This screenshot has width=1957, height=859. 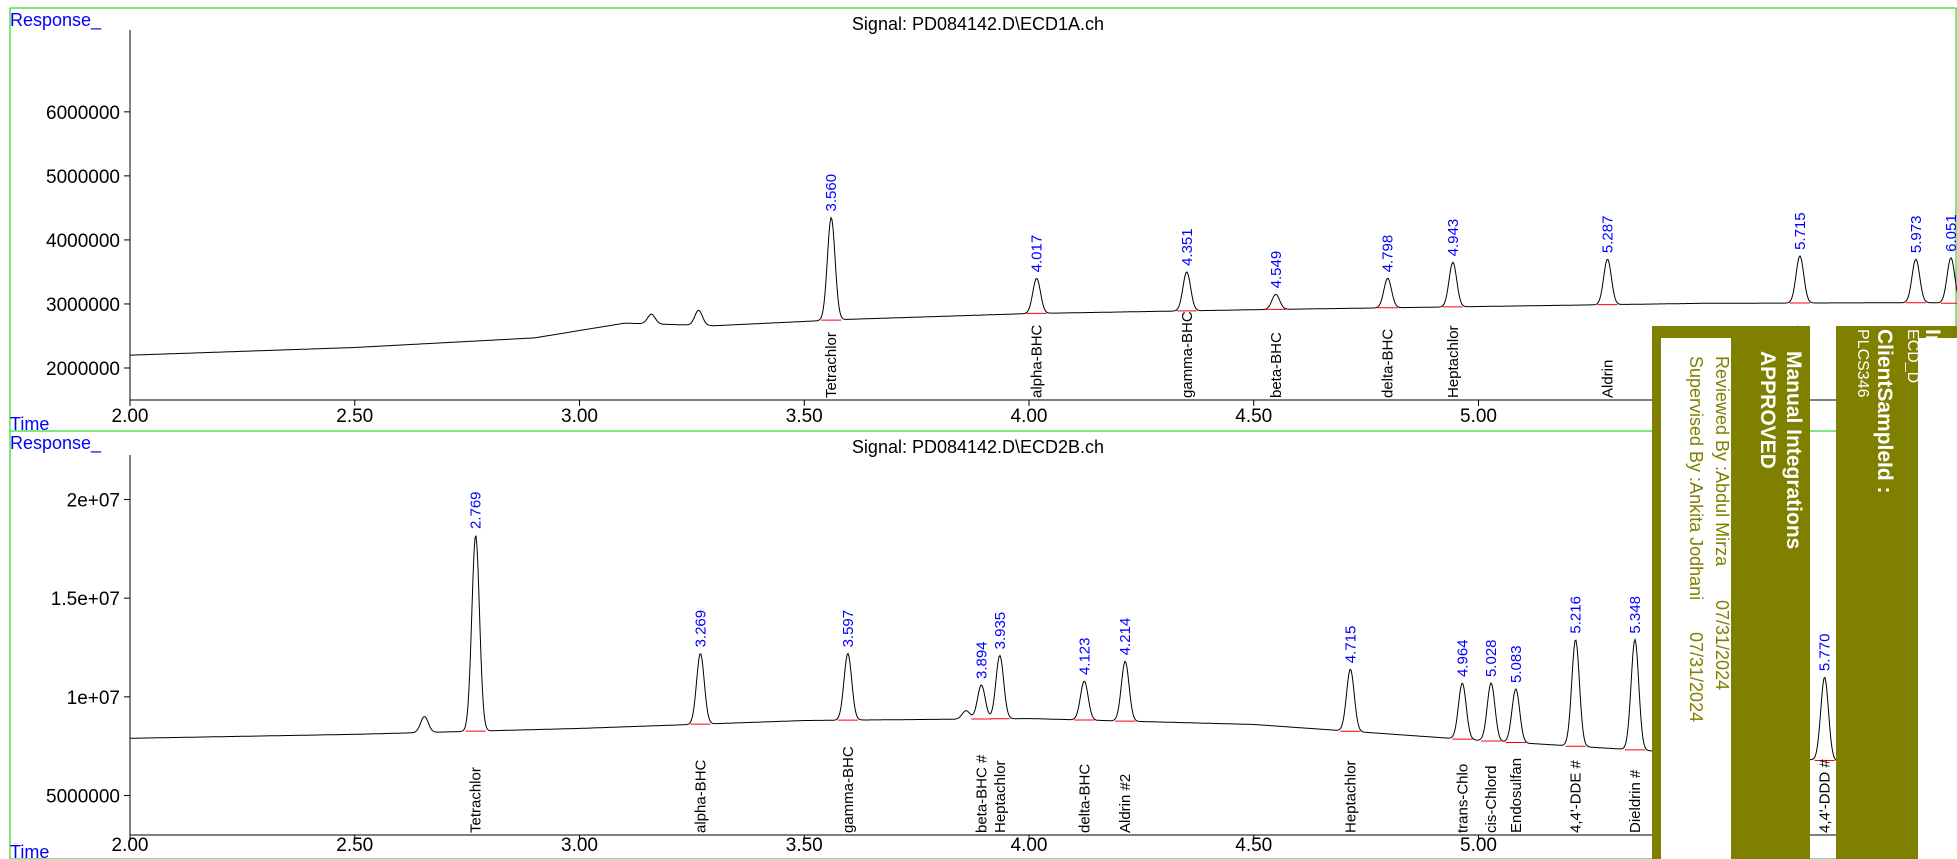 I want to click on compound-label: beta-BHC, so click(x=1276, y=365).